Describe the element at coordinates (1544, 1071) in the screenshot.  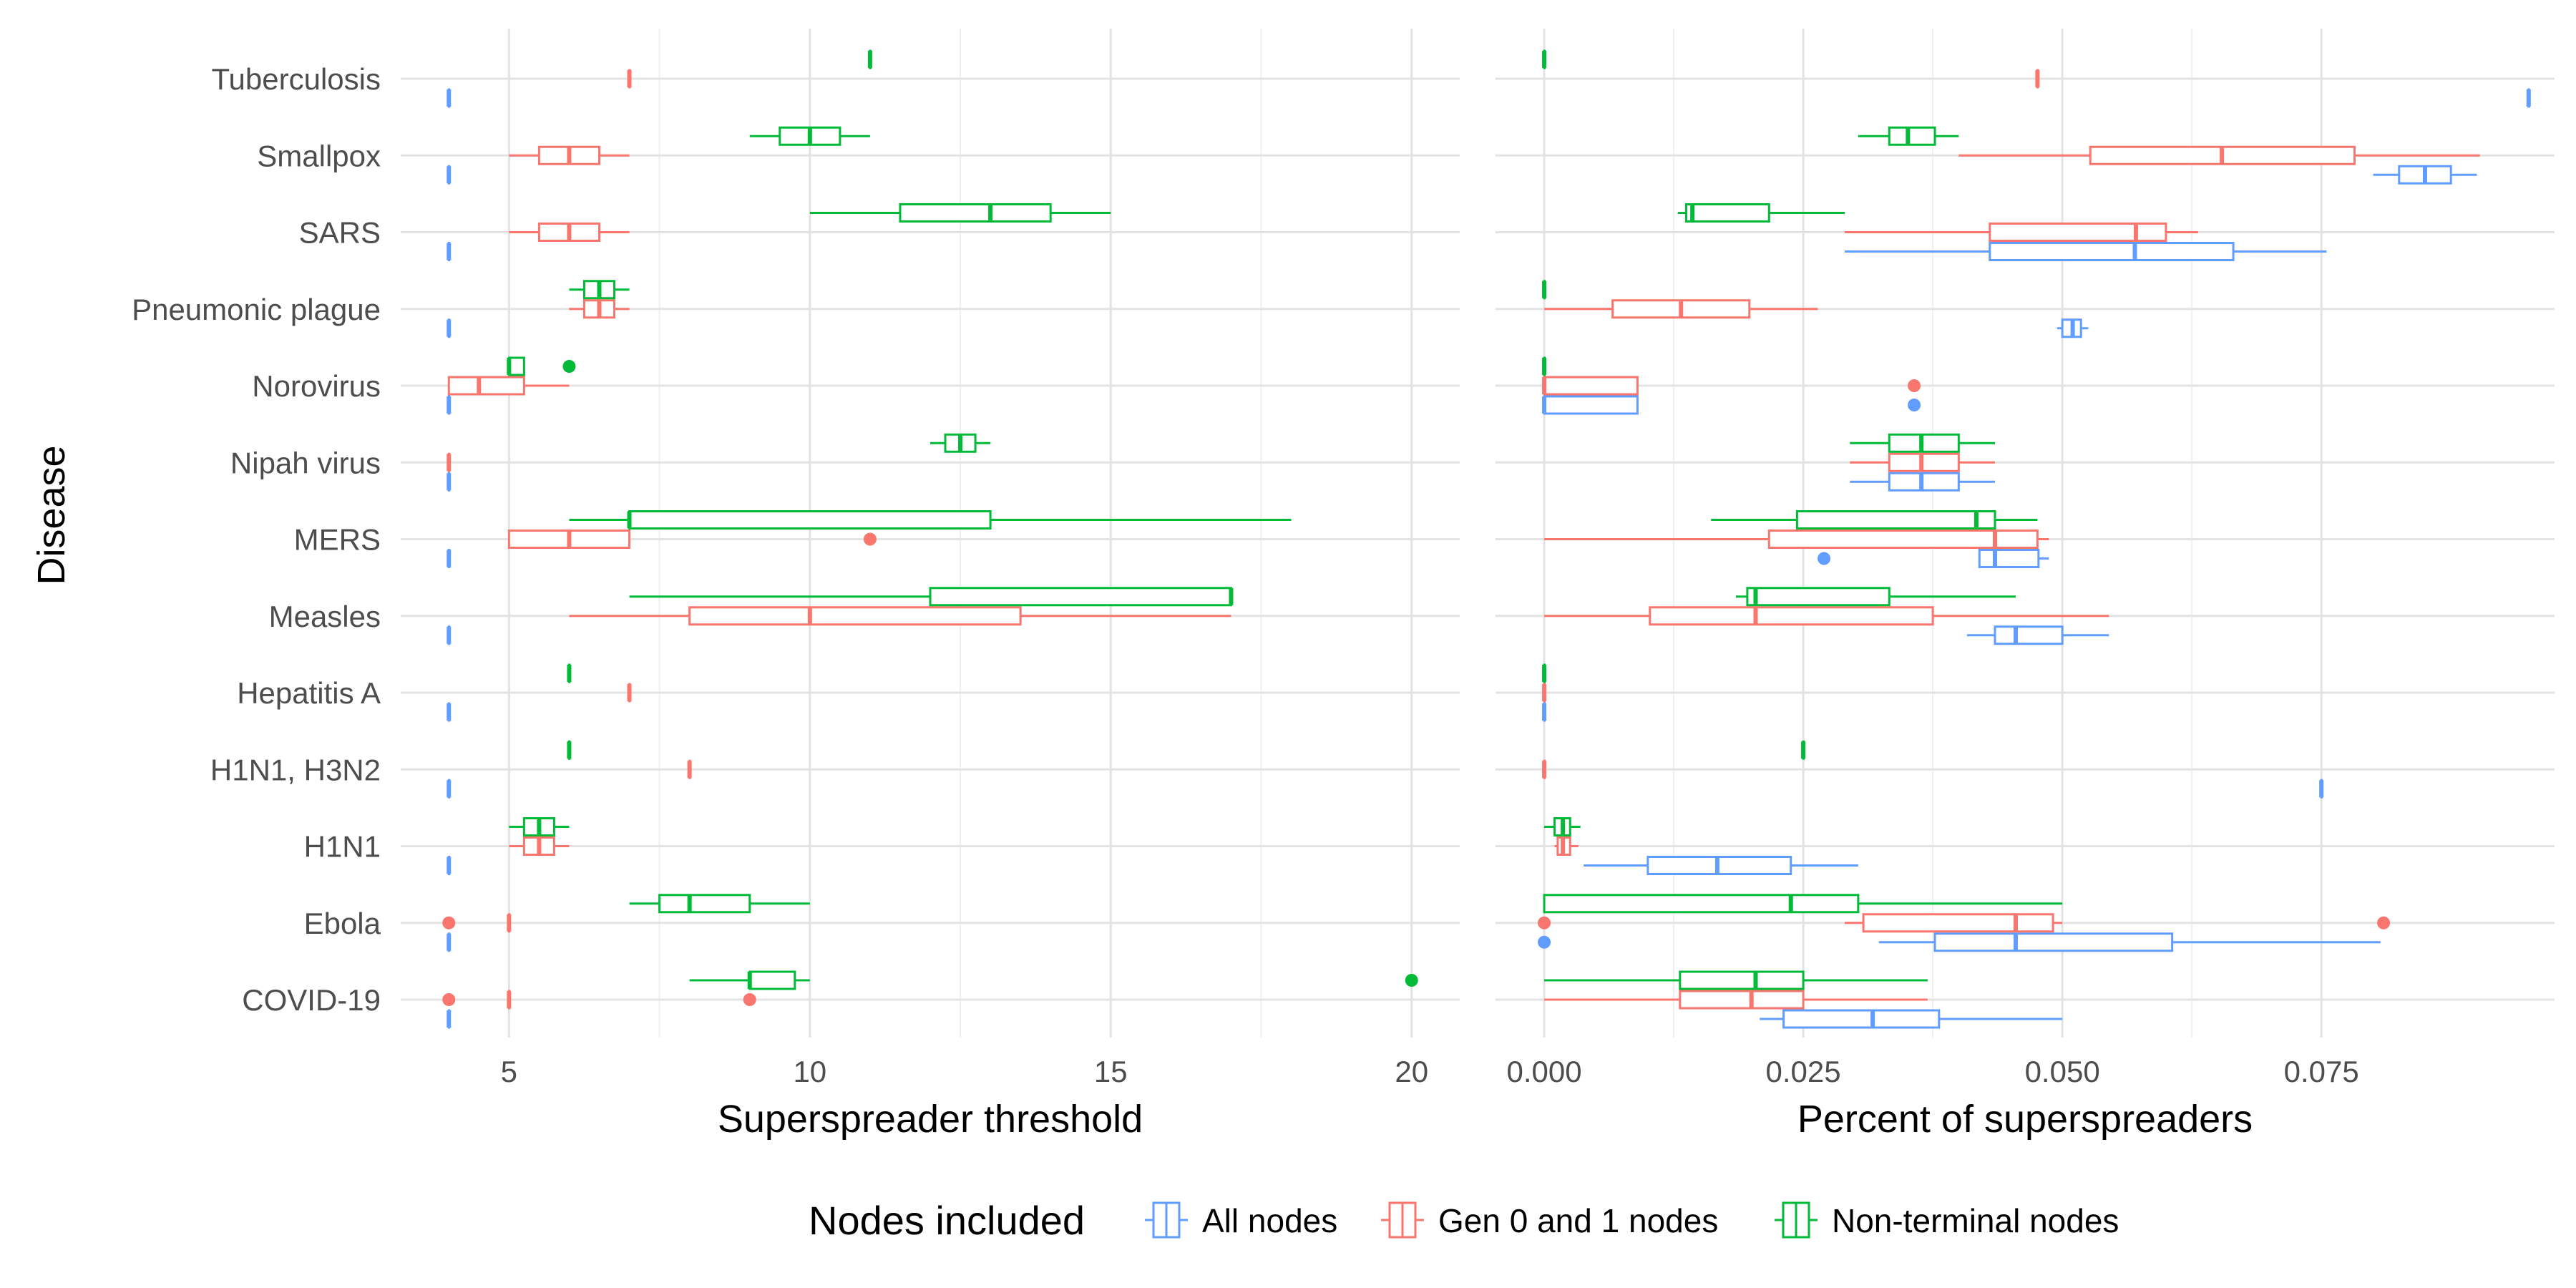
I see `x-tick-label: 0.000` at that location.